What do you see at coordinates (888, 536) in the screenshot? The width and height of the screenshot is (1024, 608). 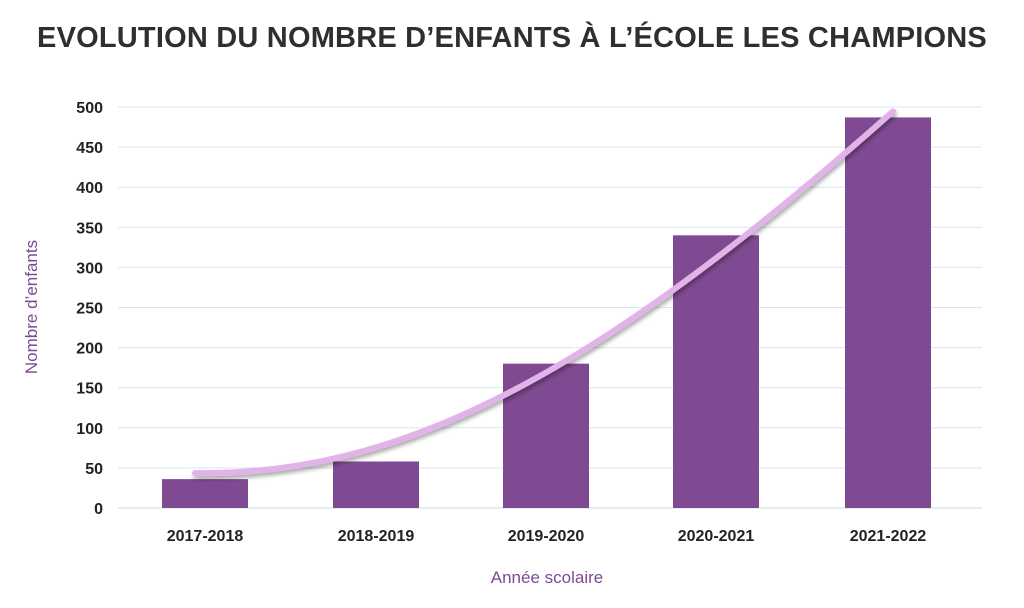 I see `x-tick-label: 2021-2022` at bounding box center [888, 536].